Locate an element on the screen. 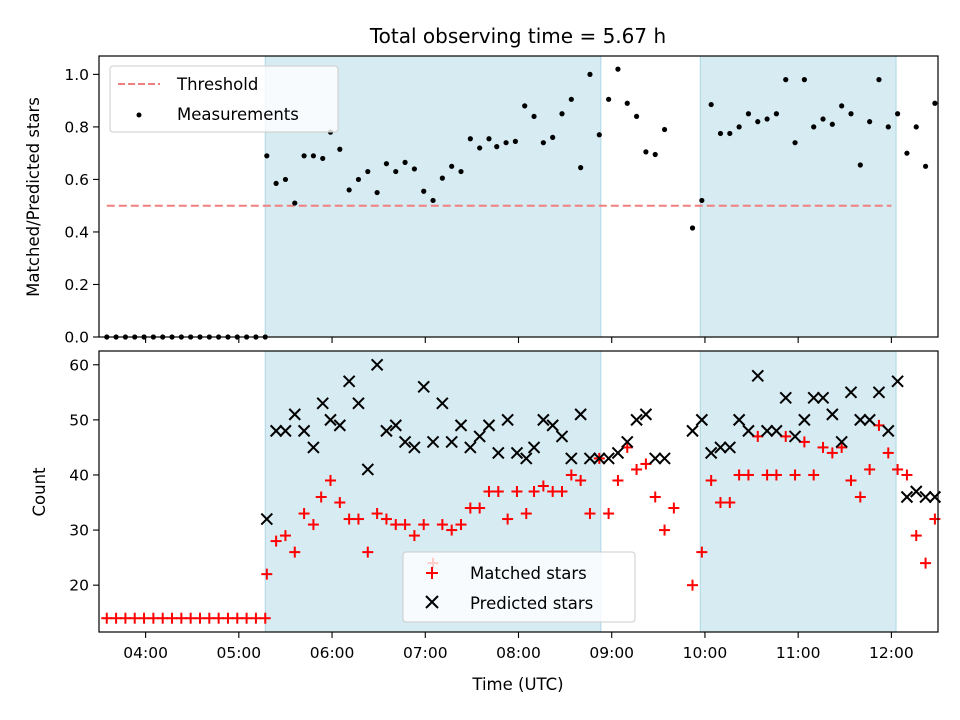  x-tick-label: 09:00 is located at coordinates (611, 653).